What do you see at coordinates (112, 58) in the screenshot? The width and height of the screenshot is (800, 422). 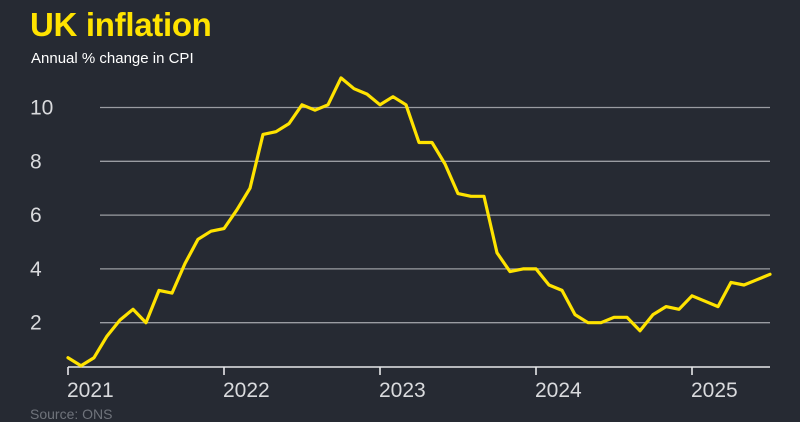 I see `chart-subtitle: Annual % change in CPI` at bounding box center [112, 58].